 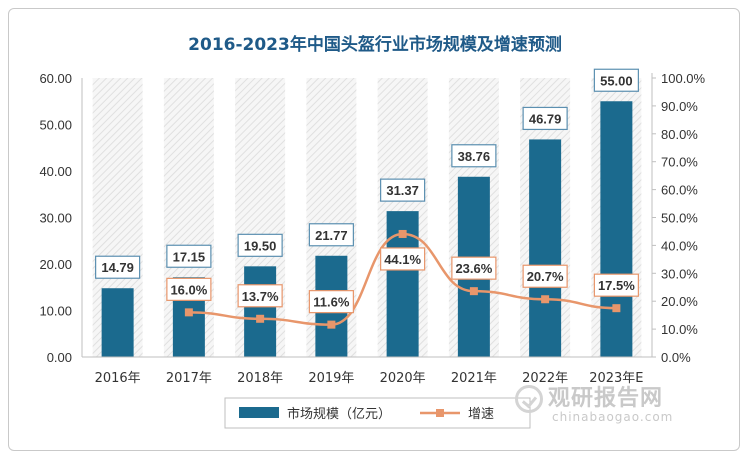 What do you see at coordinates (529, 399) in the screenshot?
I see `watermark-logo-icon` at bounding box center [529, 399].